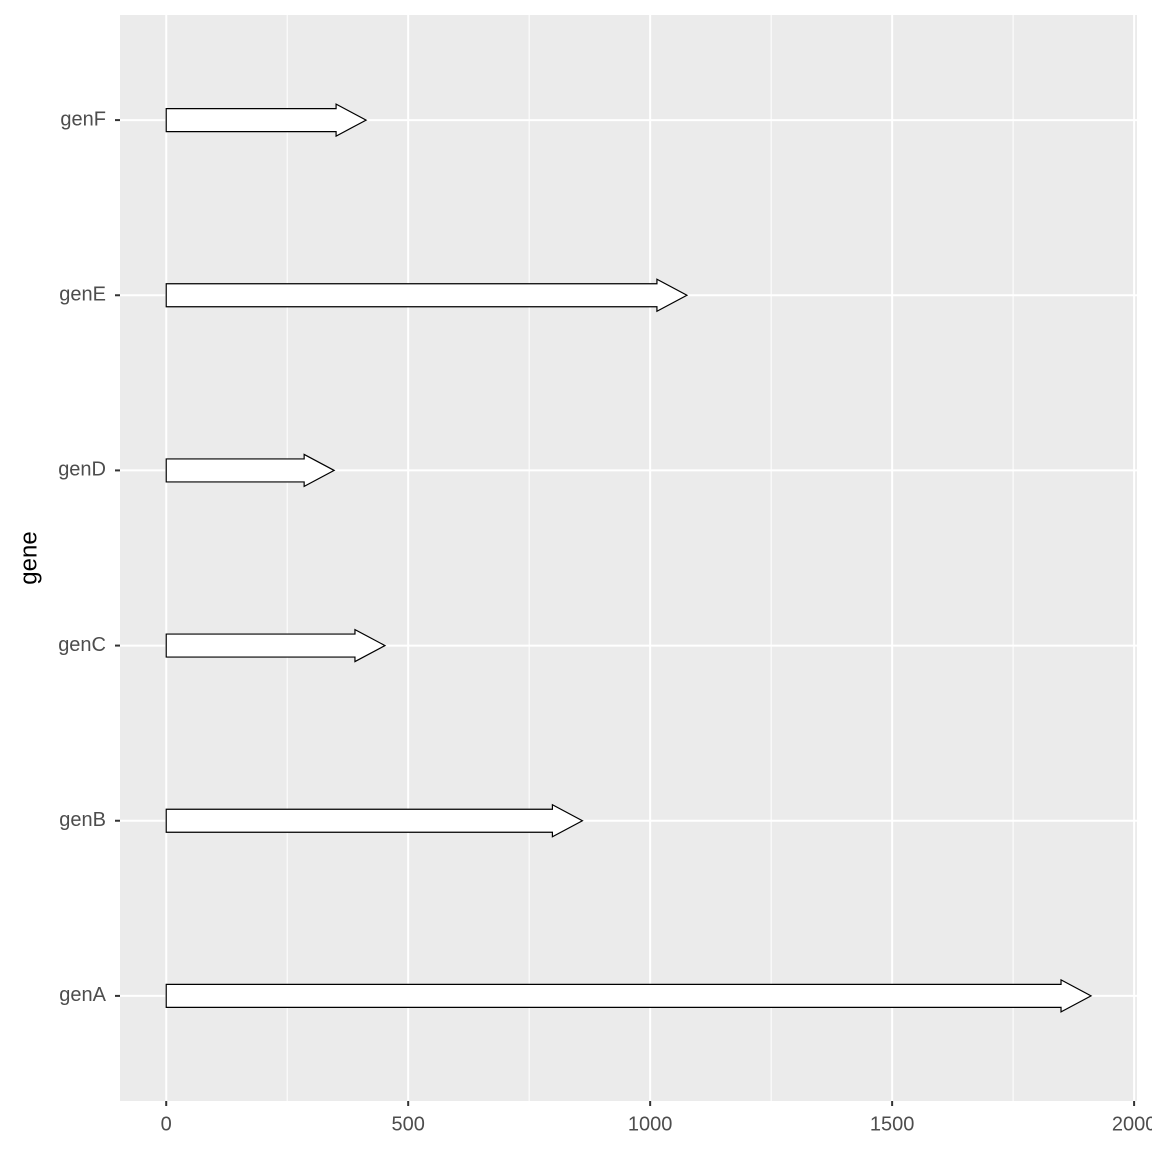 This screenshot has width=1152, height=1152. What do you see at coordinates (1132, 1124) in the screenshot?
I see `x-tick-label: 2000` at bounding box center [1132, 1124].